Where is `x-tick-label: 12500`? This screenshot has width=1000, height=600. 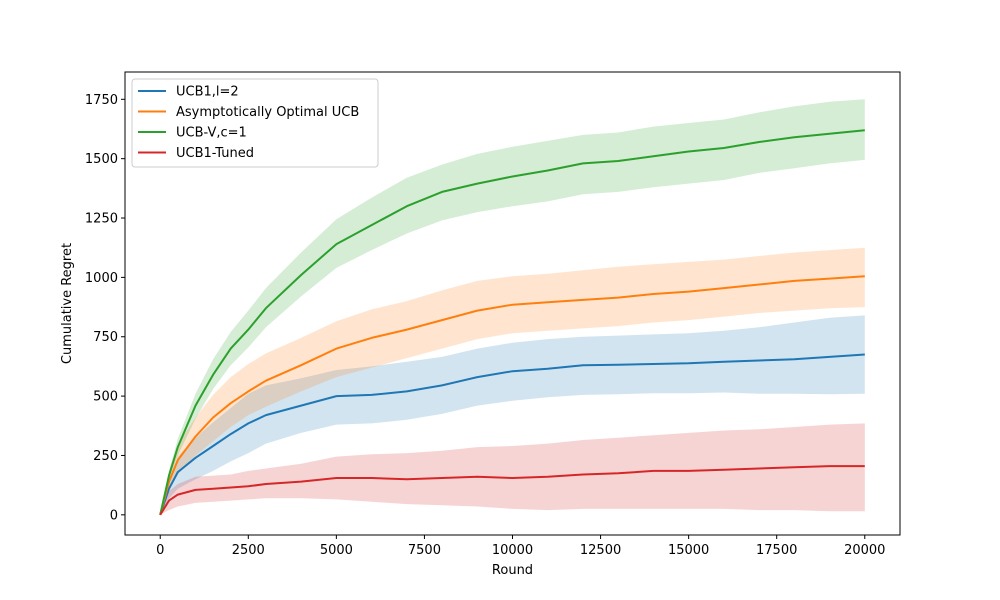
x-tick-label: 12500 is located at coordinates (600, 550).